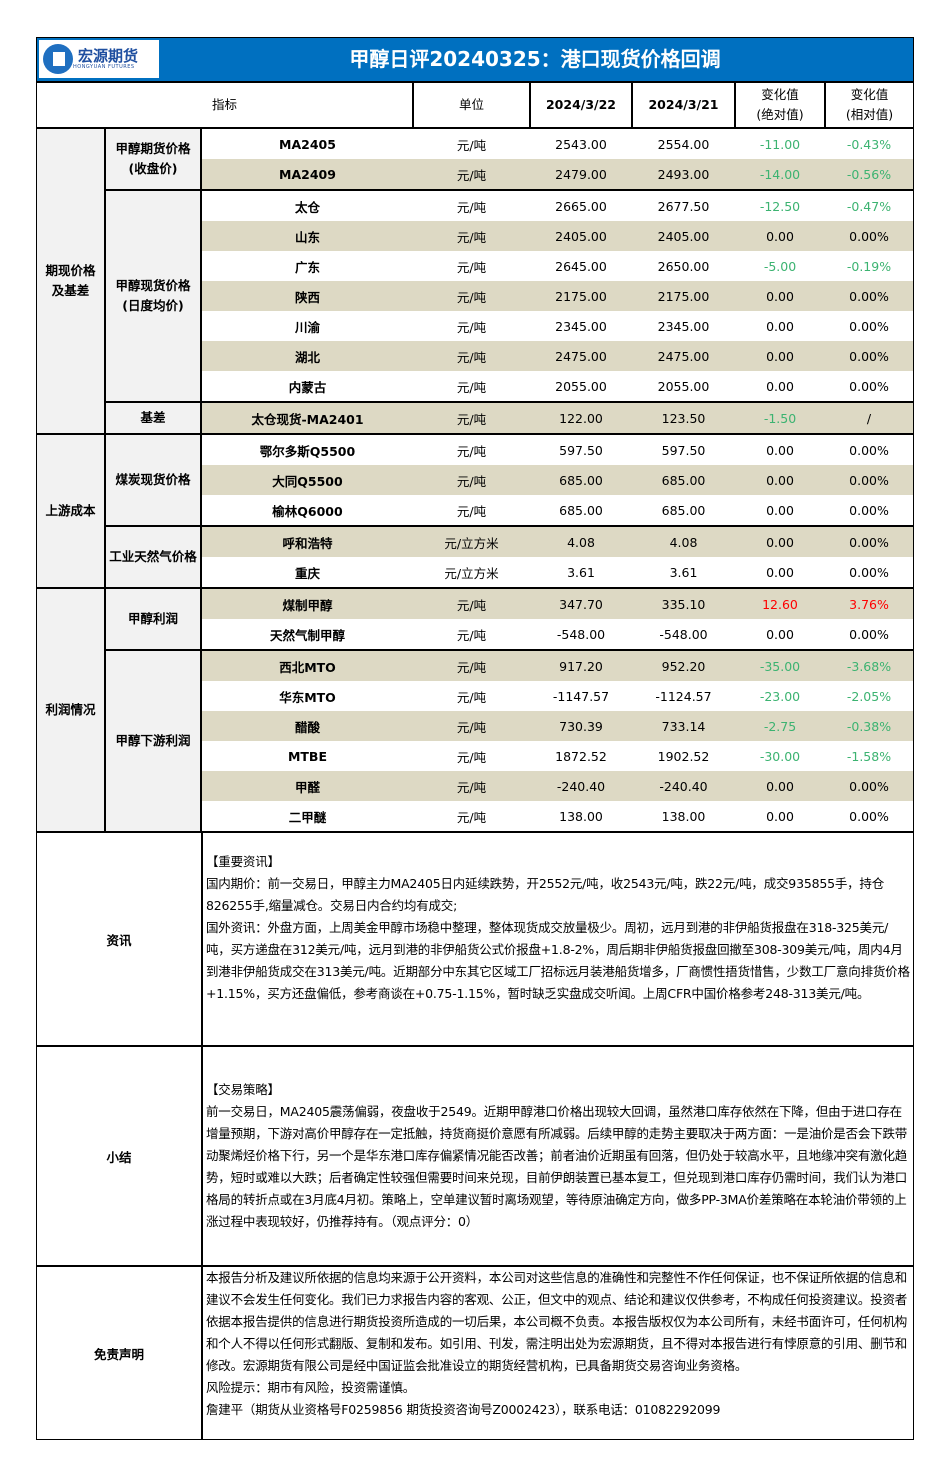  Describe the element at coordinates (108, 56) in the screenshot. I see `logo-text: 宏源期货` at that location.